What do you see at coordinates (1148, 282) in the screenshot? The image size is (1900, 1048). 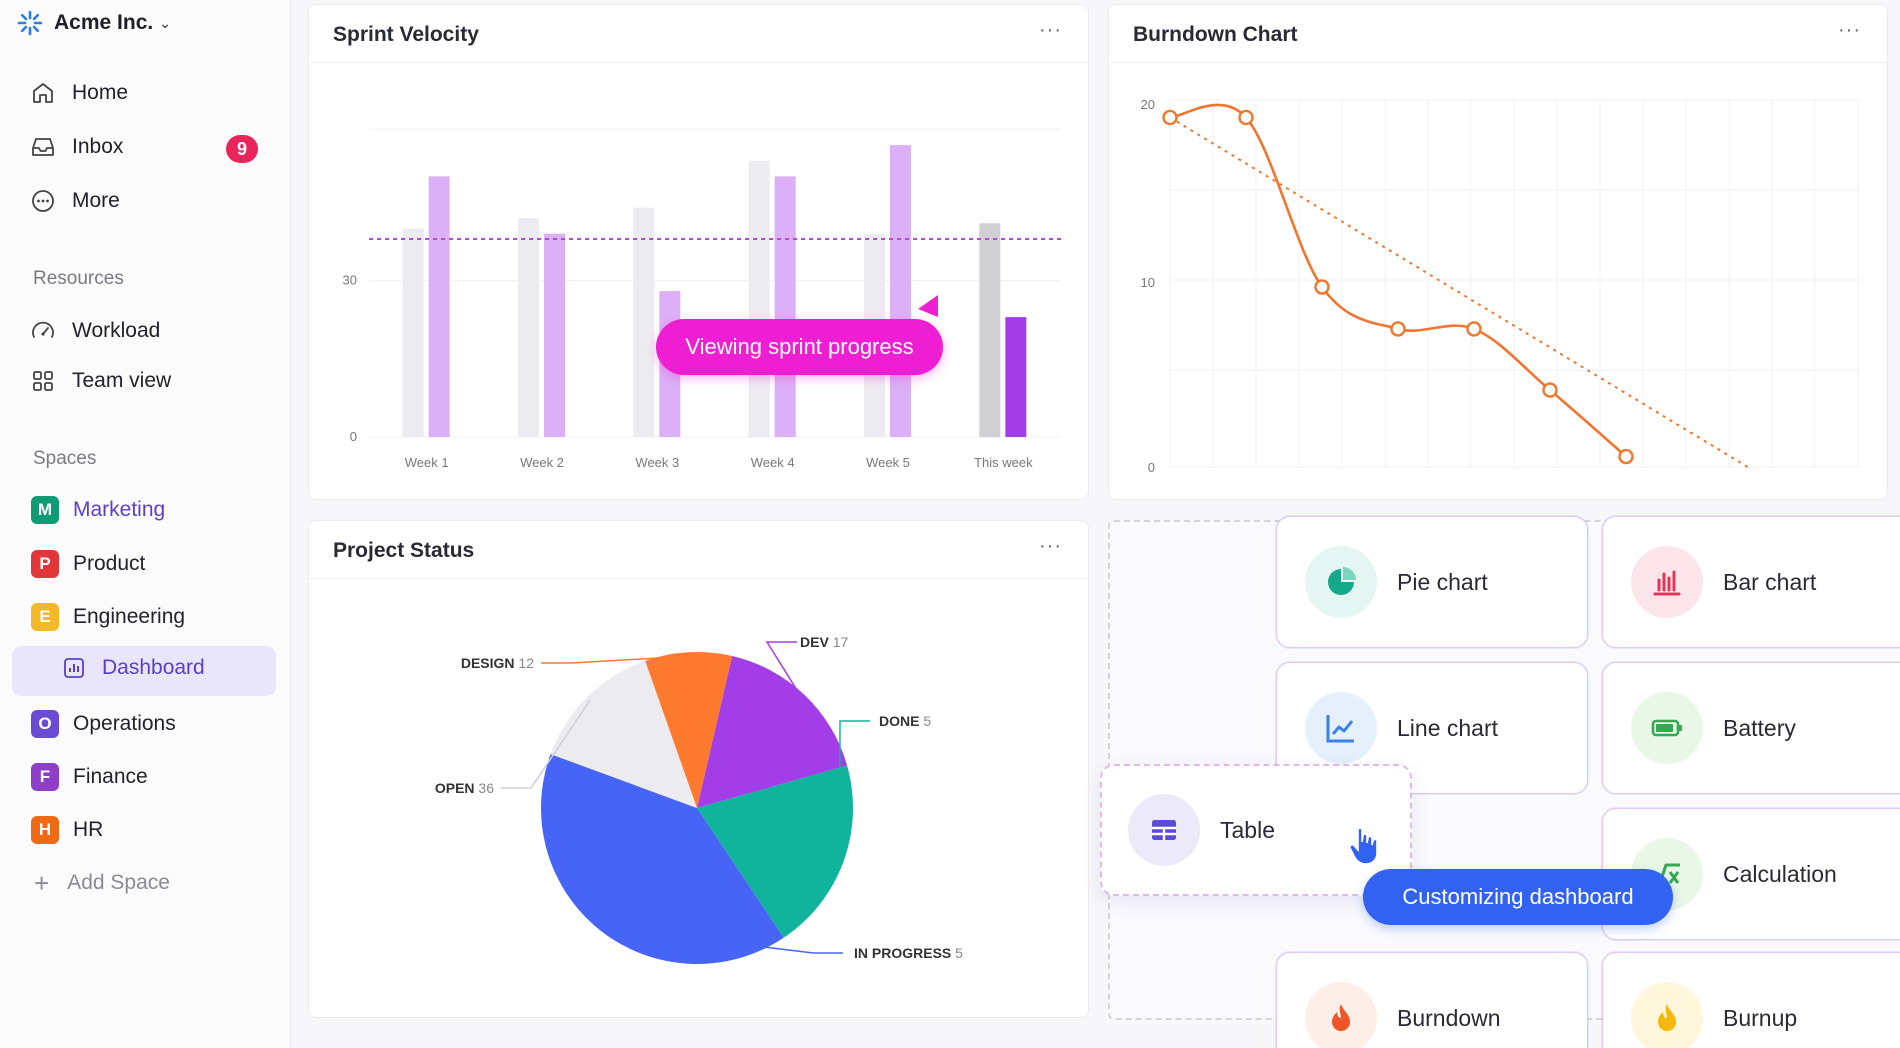 I see `y-tick-label: 10` at bounding box center [1148, 282].